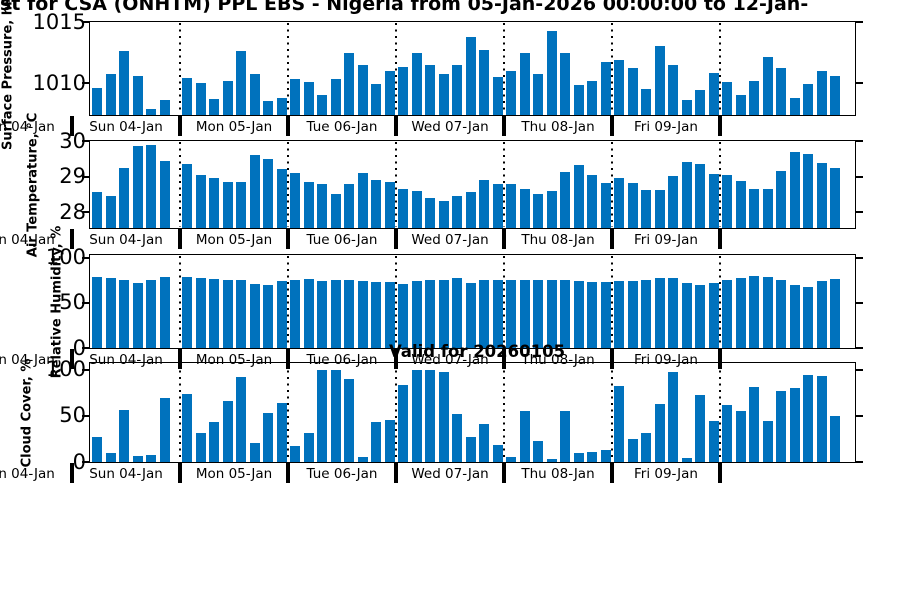  I want to click on y-tick-label: 0, so click(79, 461).